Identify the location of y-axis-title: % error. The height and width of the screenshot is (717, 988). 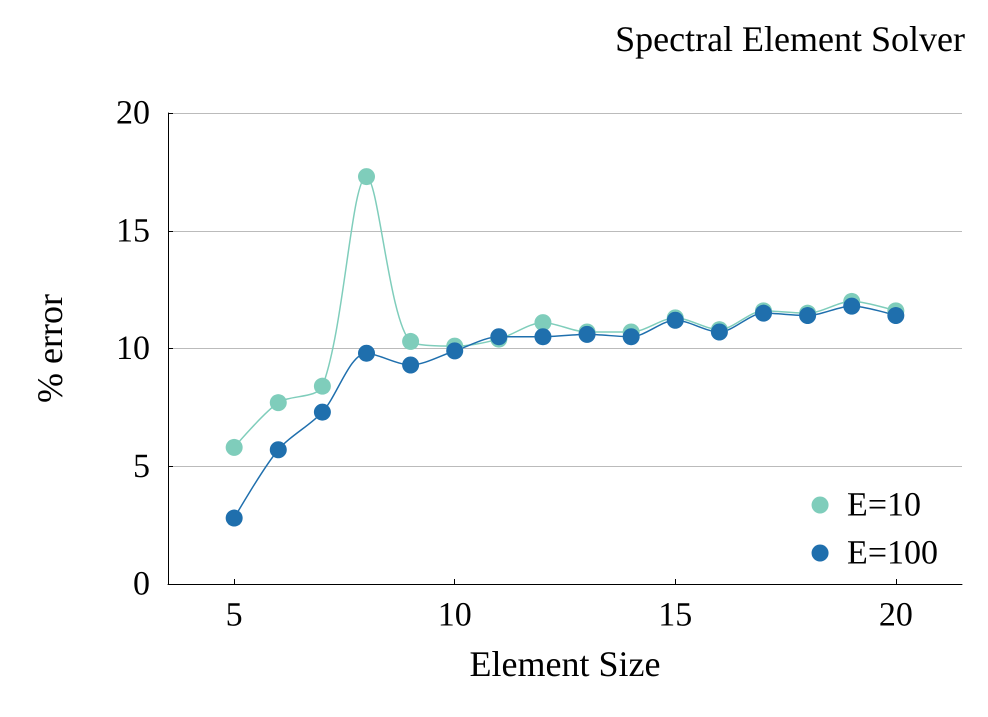
(50, 348).